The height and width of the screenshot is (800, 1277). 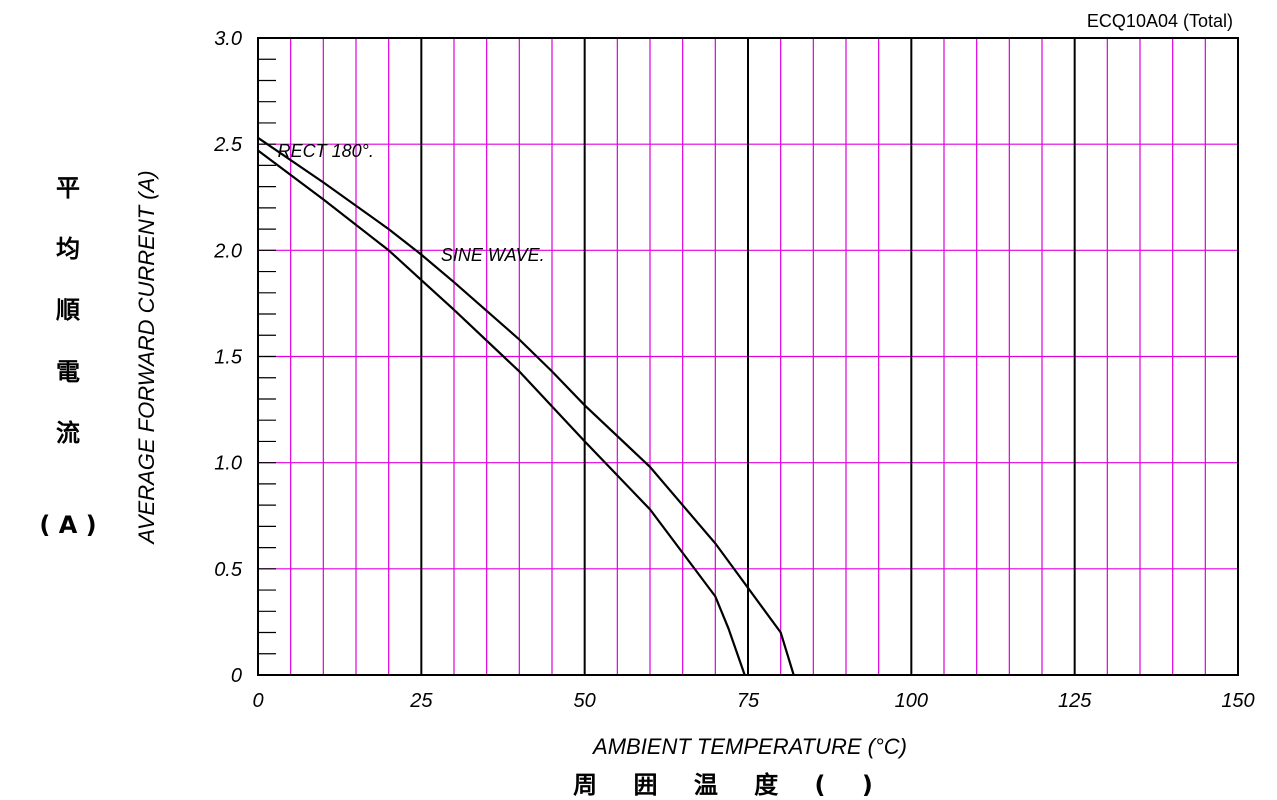 What do you see at coordinates (749, 746) in the screenshot?
I see `x-axis-label: AMBIENT TEMPERATURE (°C)` at bounding box center [749, 746].